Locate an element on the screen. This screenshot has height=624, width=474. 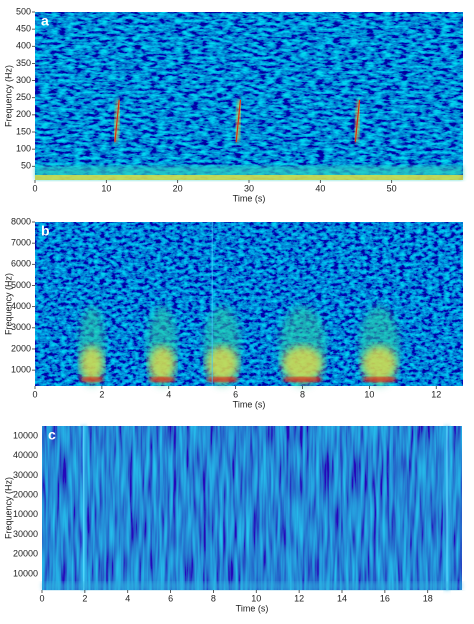
y-tick-label: 250 is located at coordinates (23, 97).